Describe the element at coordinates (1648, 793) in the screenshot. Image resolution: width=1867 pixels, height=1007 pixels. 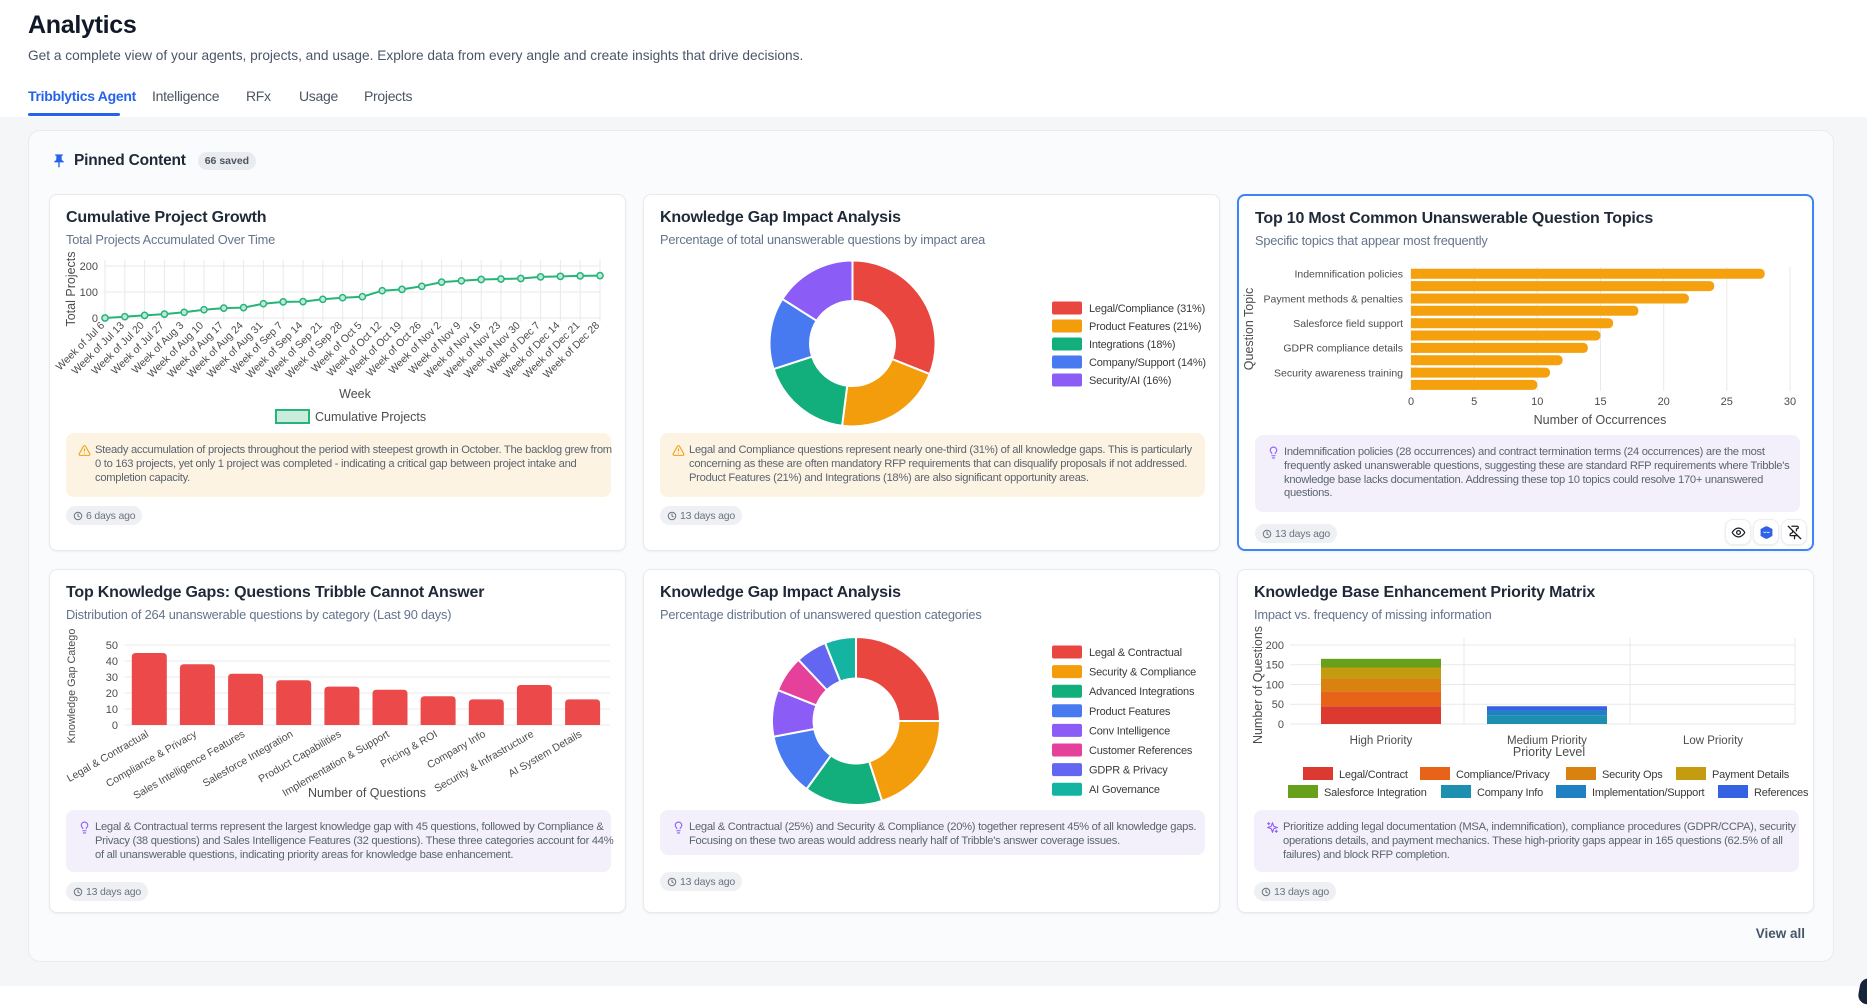
I see `svg-text: Implementation/Support` at that location.